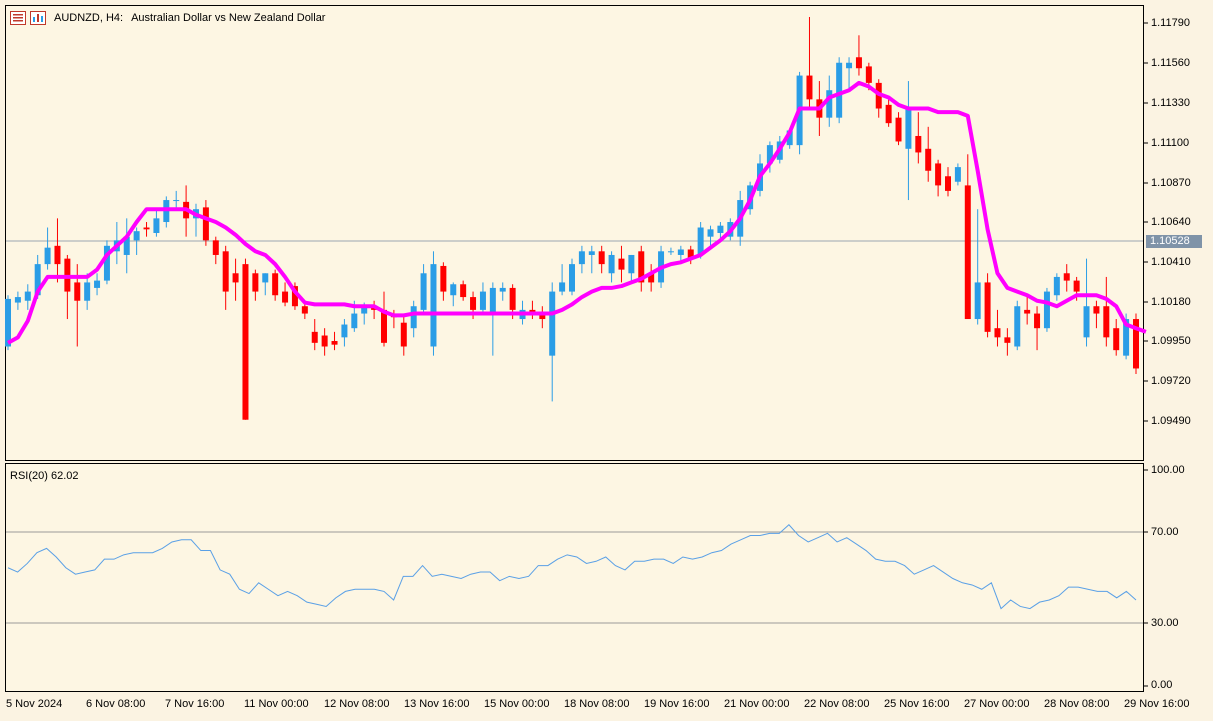 The height and width of the screenshot is (721, 1213). I want to click on chart-description: Australian Dollar vs New Zealand Dollar, so click(228, 18).